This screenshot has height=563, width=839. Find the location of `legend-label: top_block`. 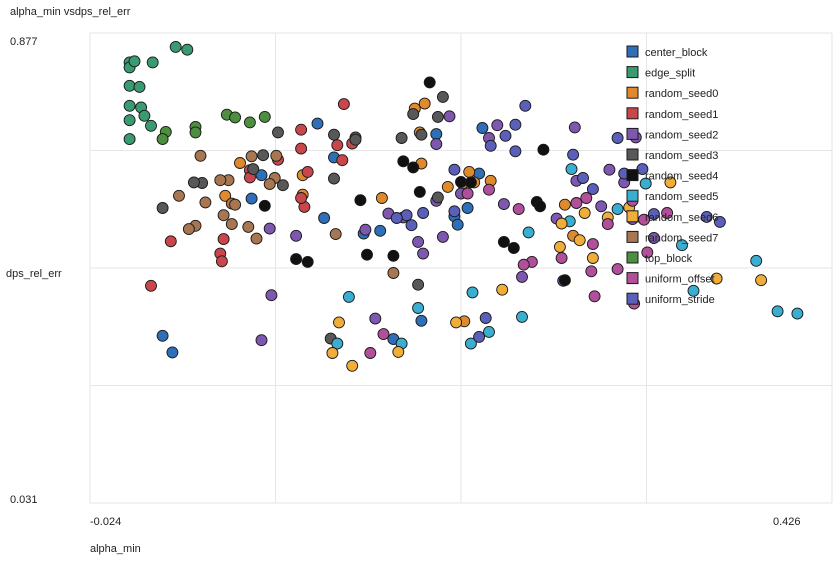

legend-label: top_block is located at coordinates (669, 259).